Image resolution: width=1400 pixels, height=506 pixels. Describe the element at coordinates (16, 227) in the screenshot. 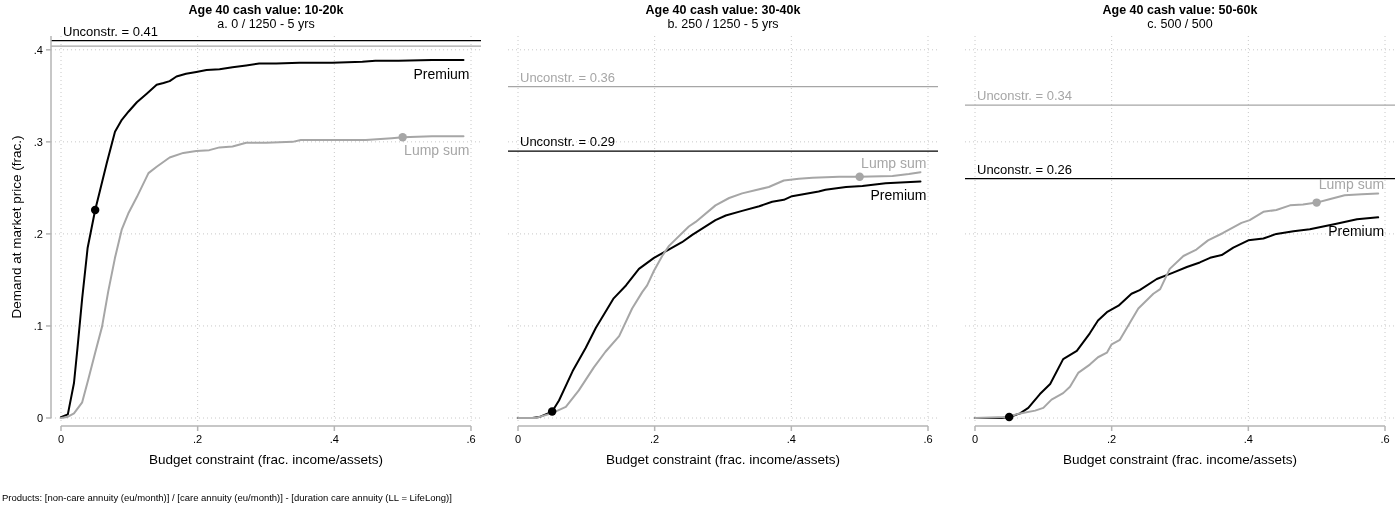

I see `y-axis-title: Demand at market price (frac.)` at that location.